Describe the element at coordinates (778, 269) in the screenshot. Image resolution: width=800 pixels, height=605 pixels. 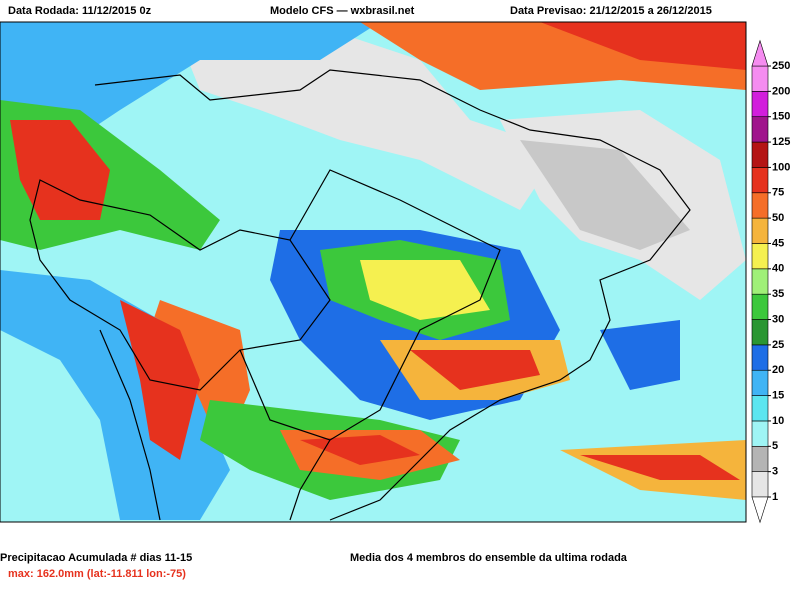
I see `colorbar-label: 40` at that location.